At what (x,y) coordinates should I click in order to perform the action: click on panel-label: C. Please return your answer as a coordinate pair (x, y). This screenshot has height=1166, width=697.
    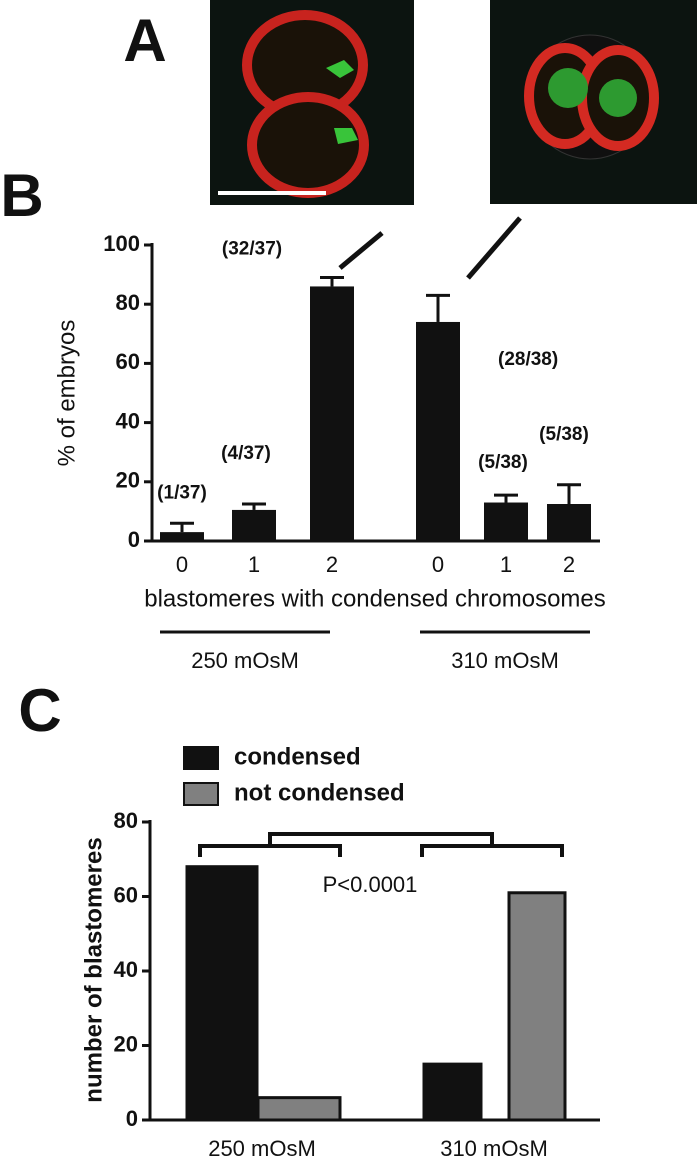
    Looking at the image, I should click on (39, 710).